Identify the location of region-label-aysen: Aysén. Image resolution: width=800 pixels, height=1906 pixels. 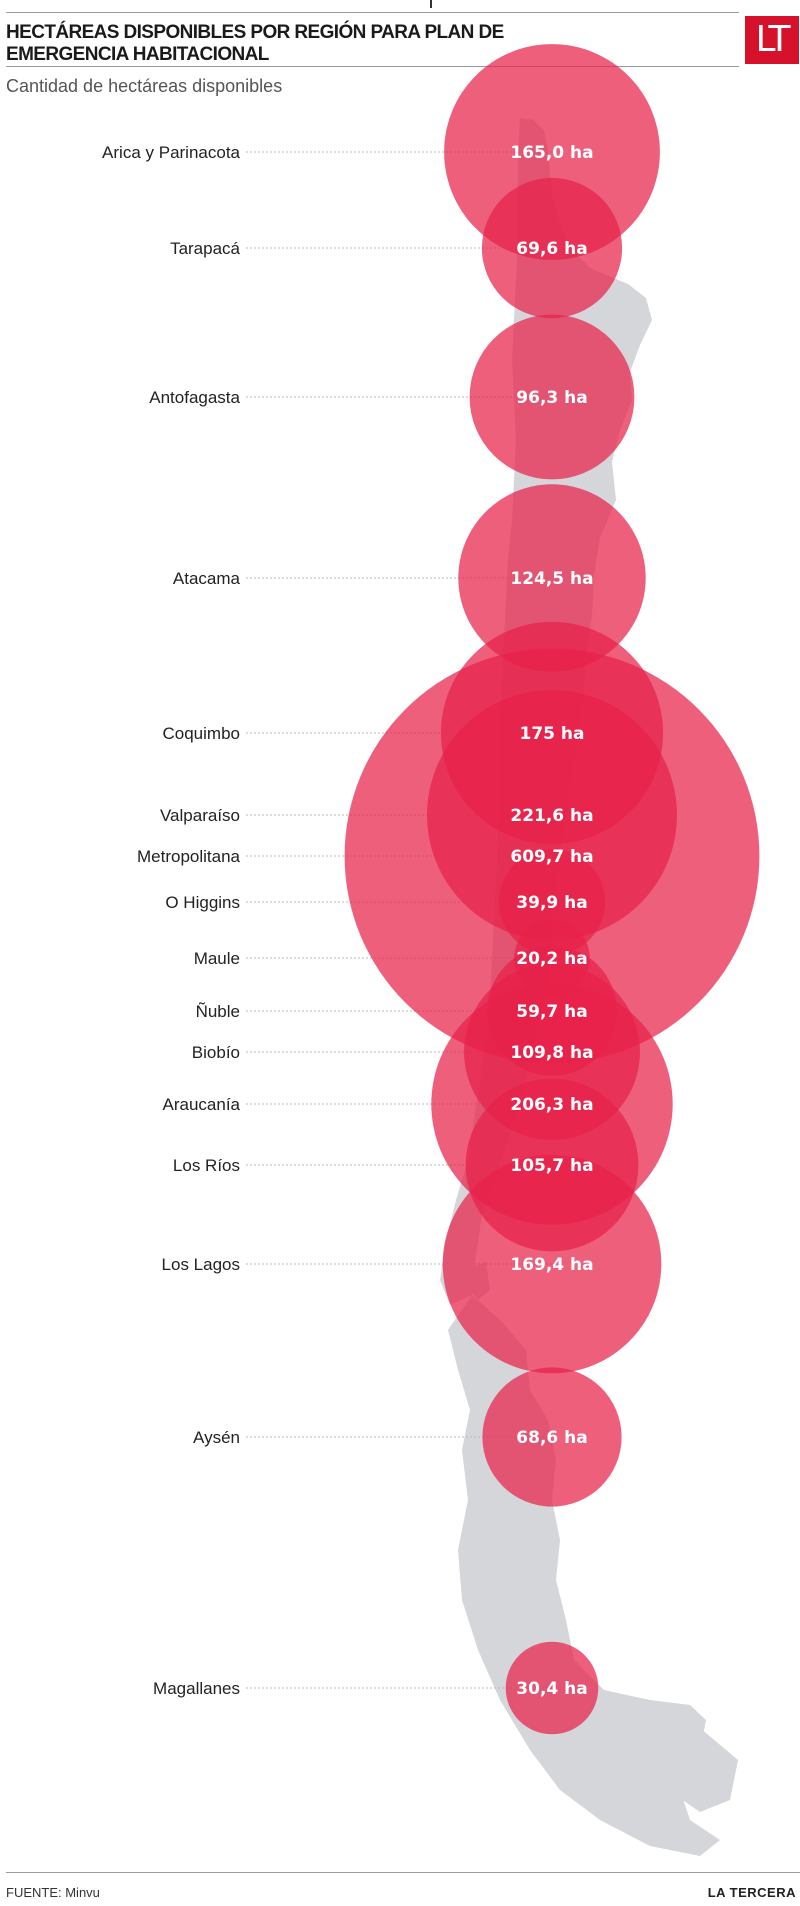
(216, 1437).